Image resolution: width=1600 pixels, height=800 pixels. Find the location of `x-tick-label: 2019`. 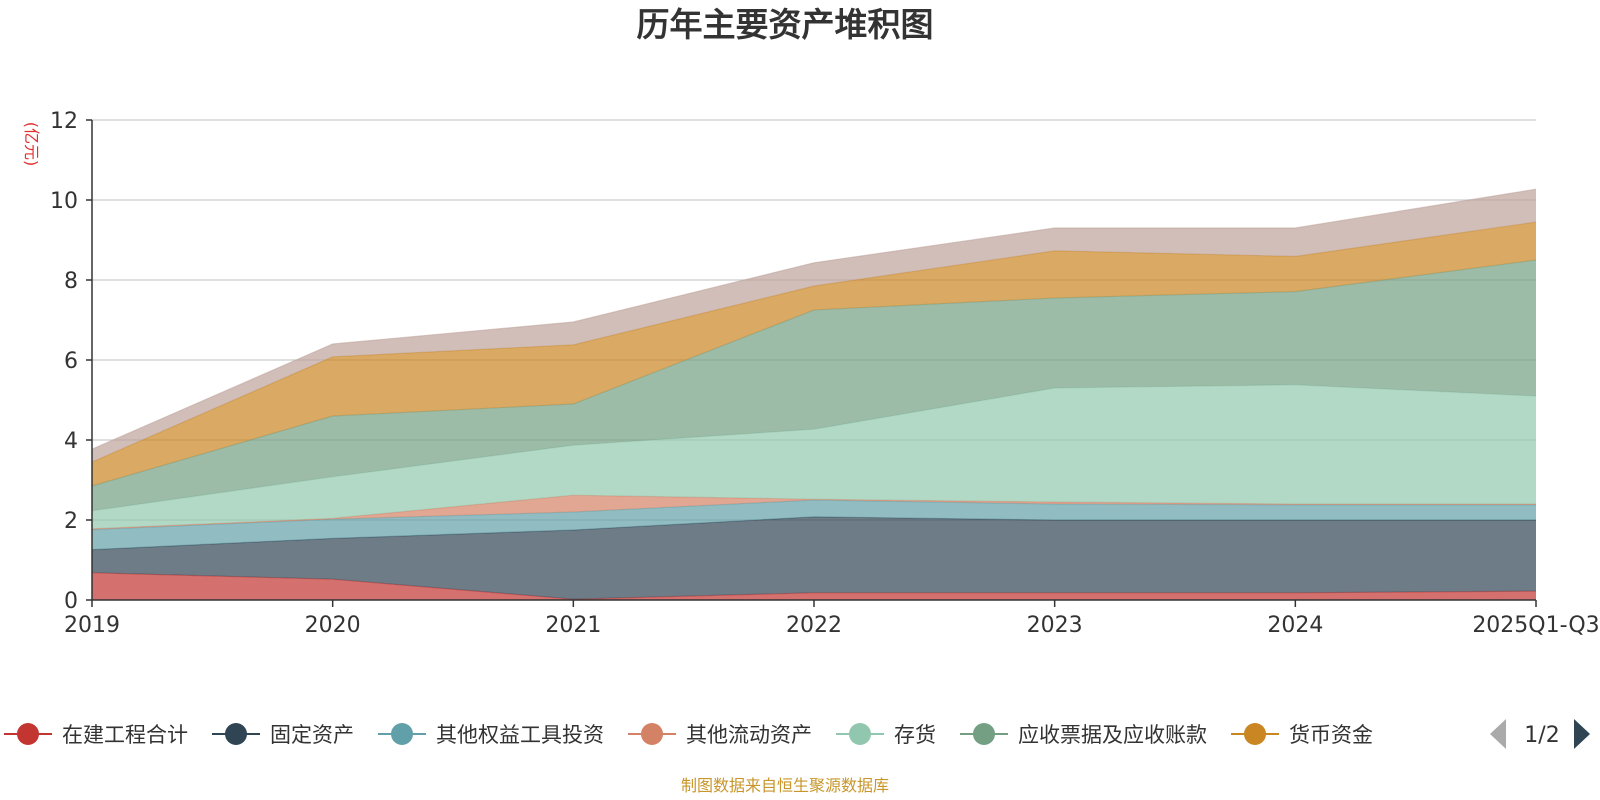

x-tick-label: 2019 is located at coordinates (92, 625).